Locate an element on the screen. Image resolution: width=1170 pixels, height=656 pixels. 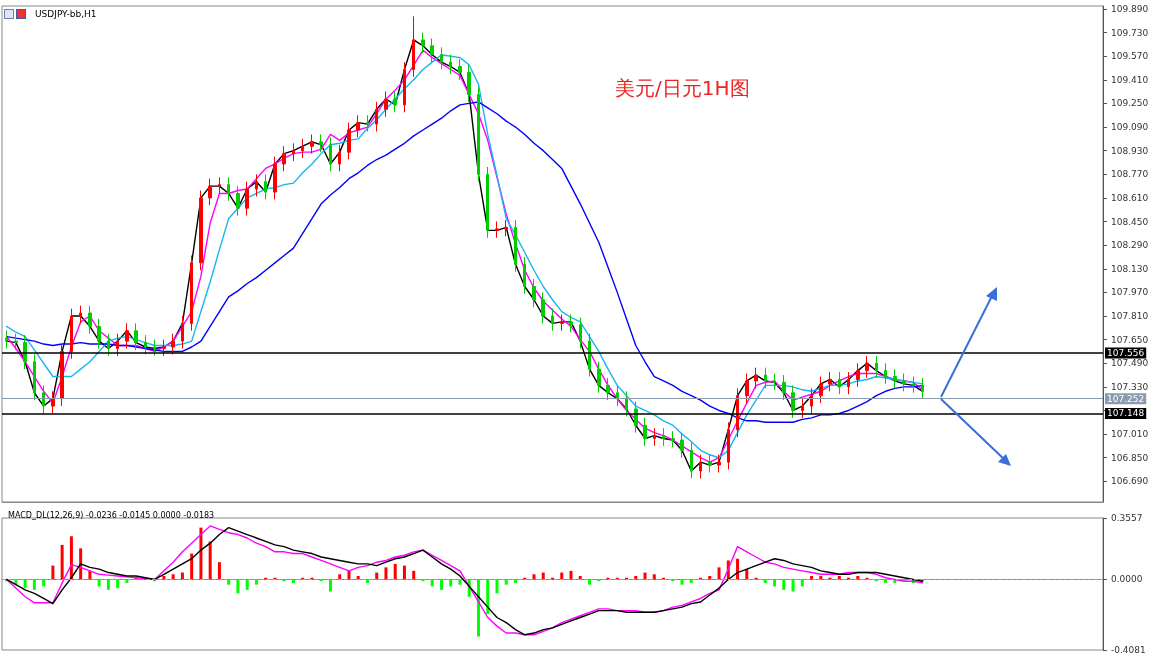
y-tick-label: 107.010 is located at coordinates (1130, 434).